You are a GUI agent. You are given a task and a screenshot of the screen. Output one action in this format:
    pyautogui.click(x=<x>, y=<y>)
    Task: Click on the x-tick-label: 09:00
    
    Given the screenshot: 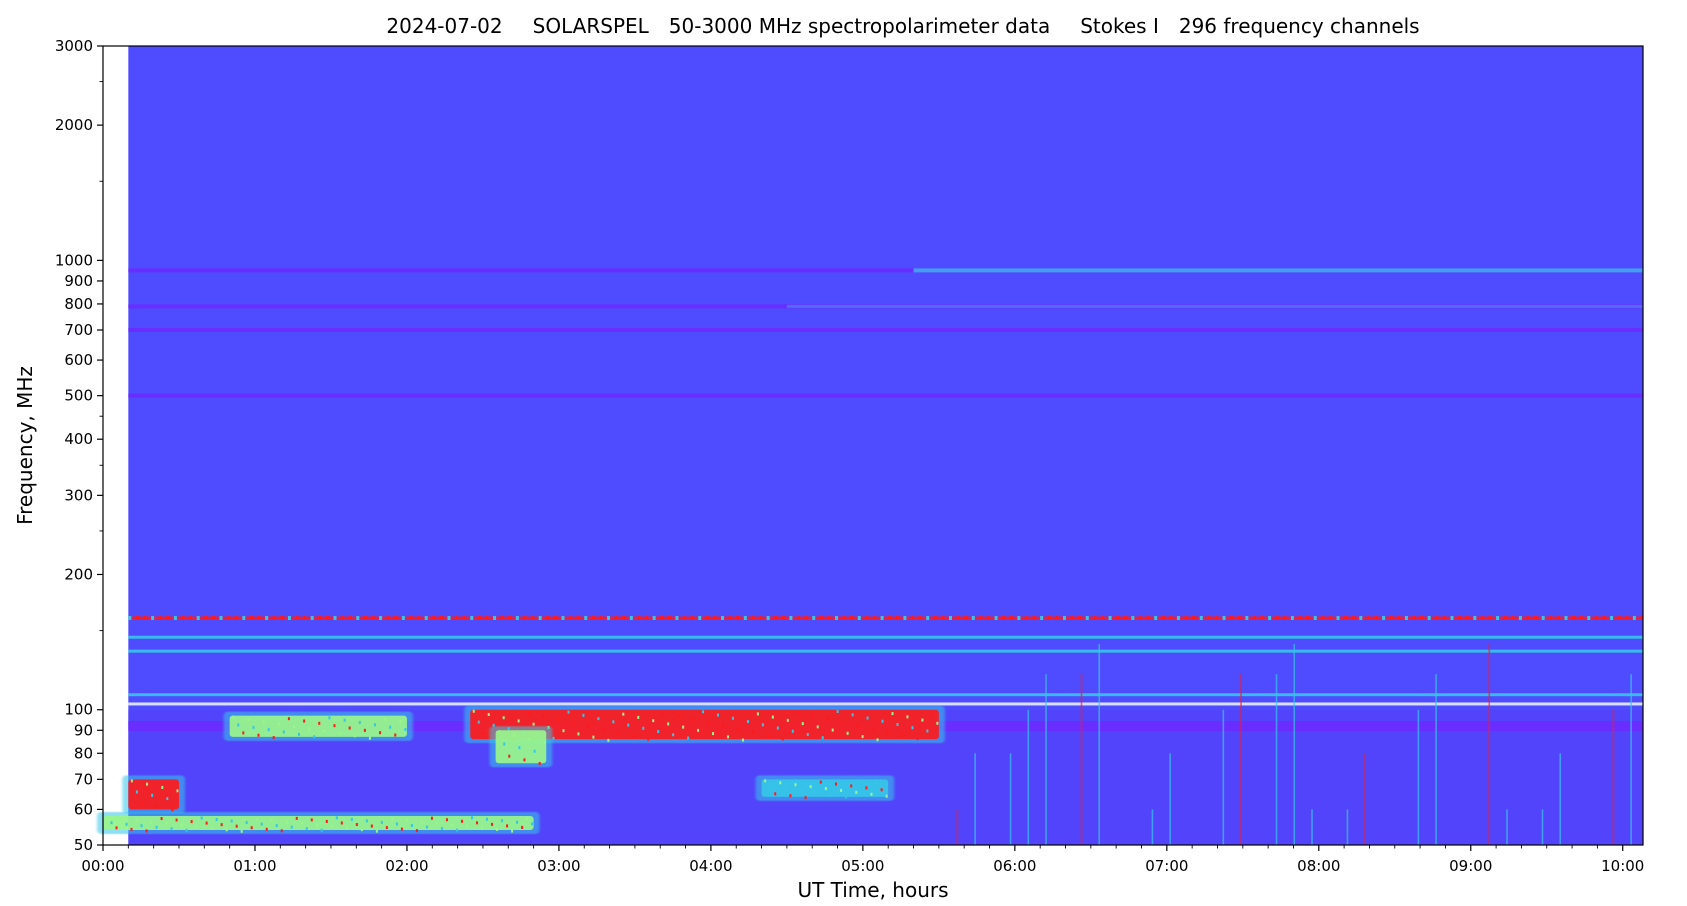 What is the action you would take?
    pyautogui.click(x=1470, y=866)
    